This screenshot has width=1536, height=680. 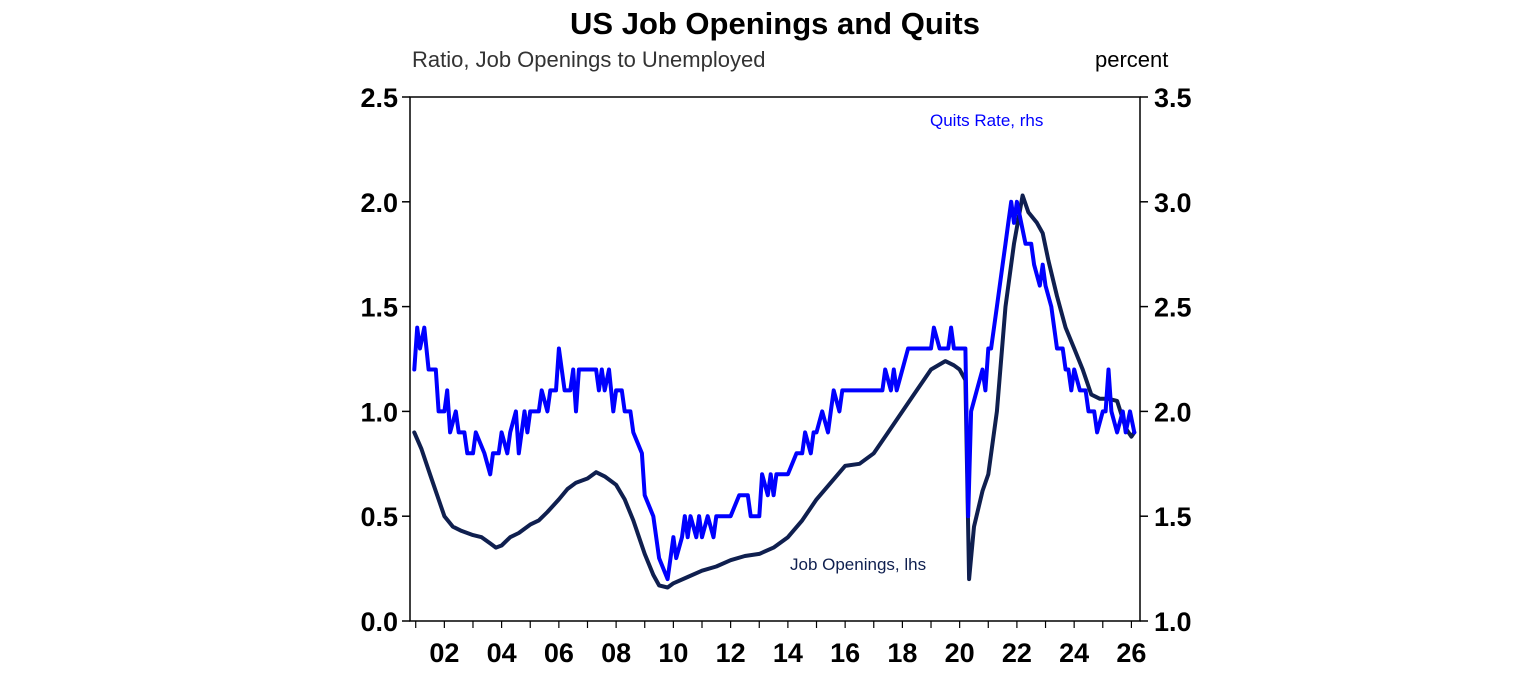 What do you see at coordinates (731, 653) in the screenshot?
I see `x-tick-label: 12` at bounding box center [731, 653].